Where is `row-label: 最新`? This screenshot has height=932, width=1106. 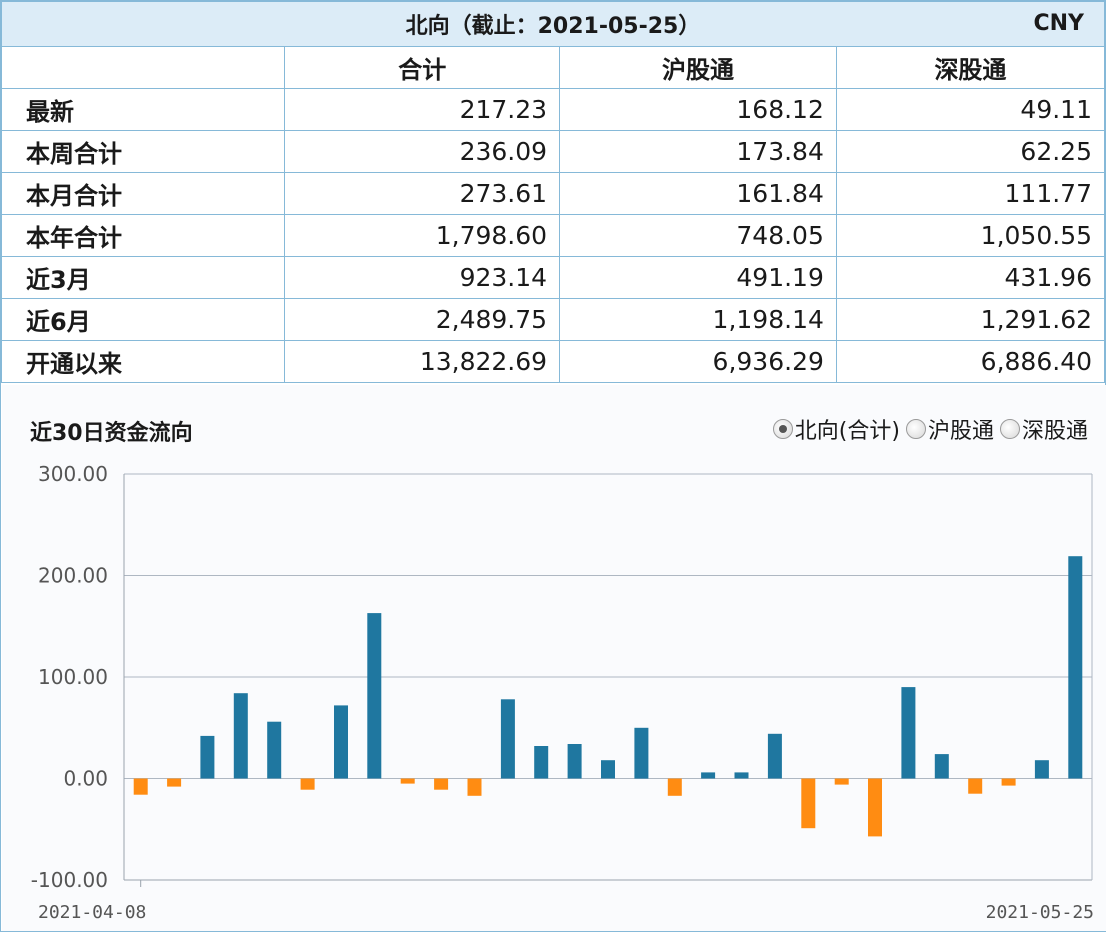
row-label: 最新 is located at coordinates (143, 109).